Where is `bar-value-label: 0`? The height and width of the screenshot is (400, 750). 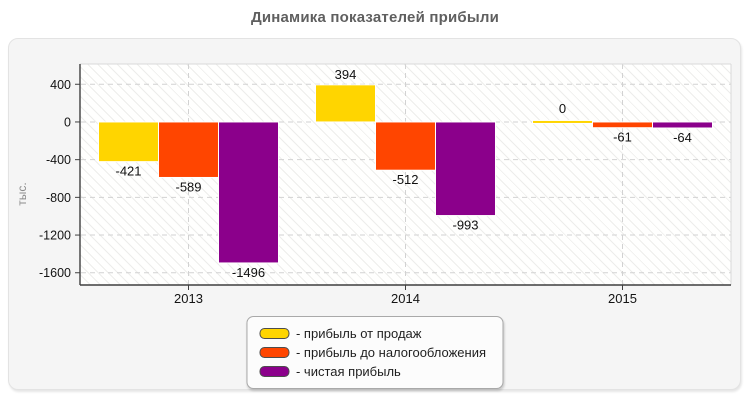
bar-value-label: 0 is located at coordinates (562, 108).